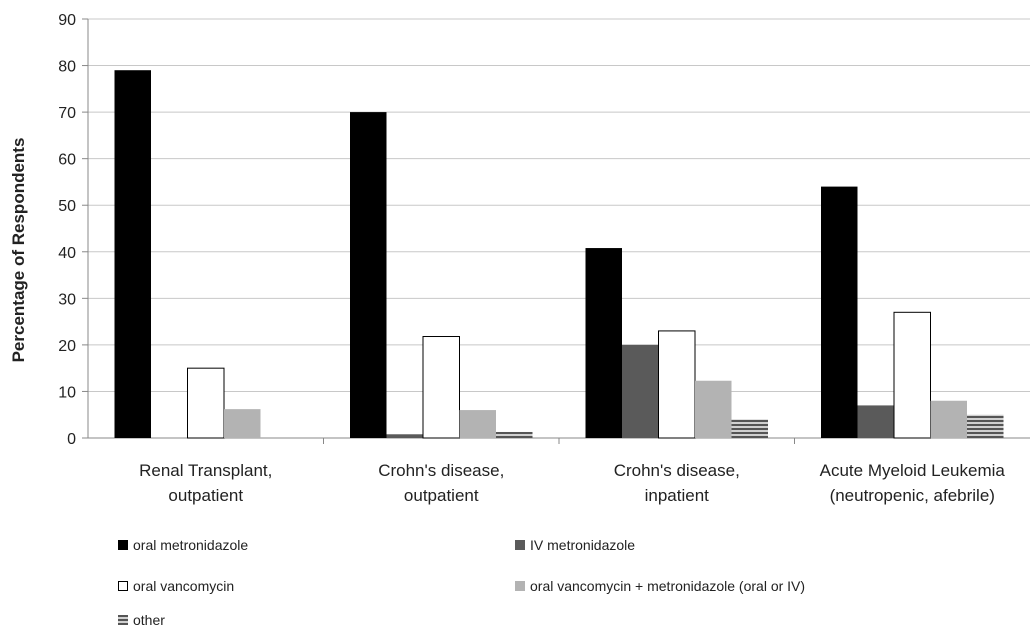  I want to click on y-axis-title: Percentage of Respondents, so click(18, 250).